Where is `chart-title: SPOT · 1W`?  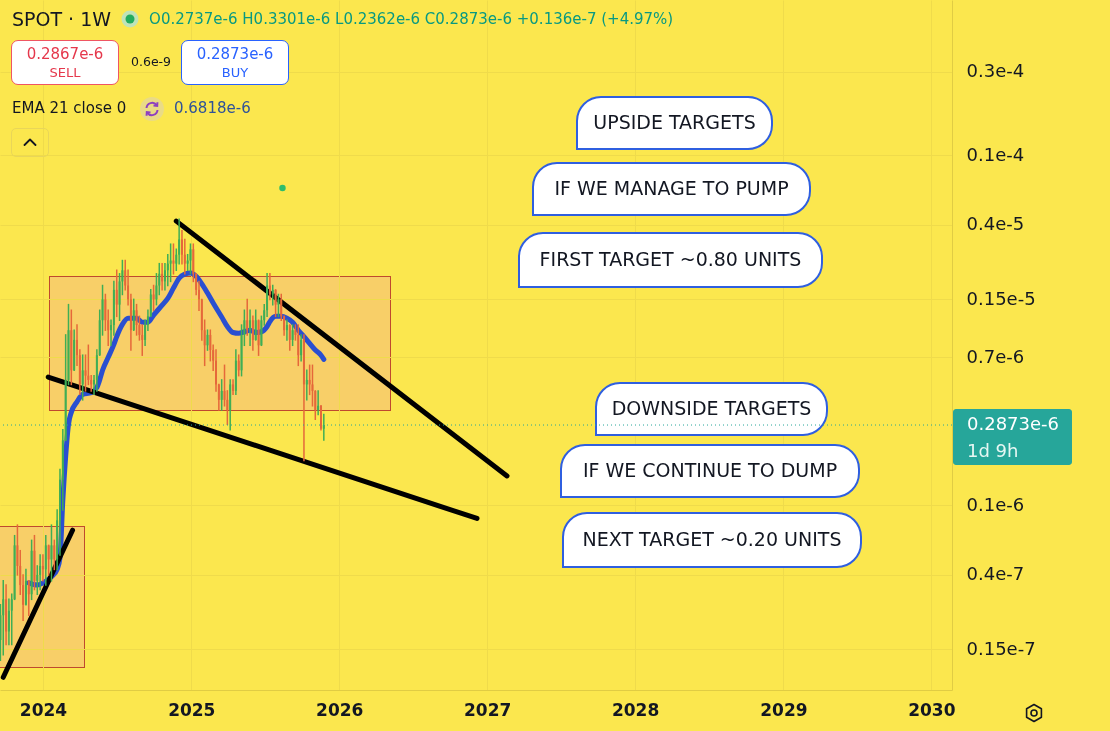 chart-title: SPOT · 1W is located at coordinates (62, 18).